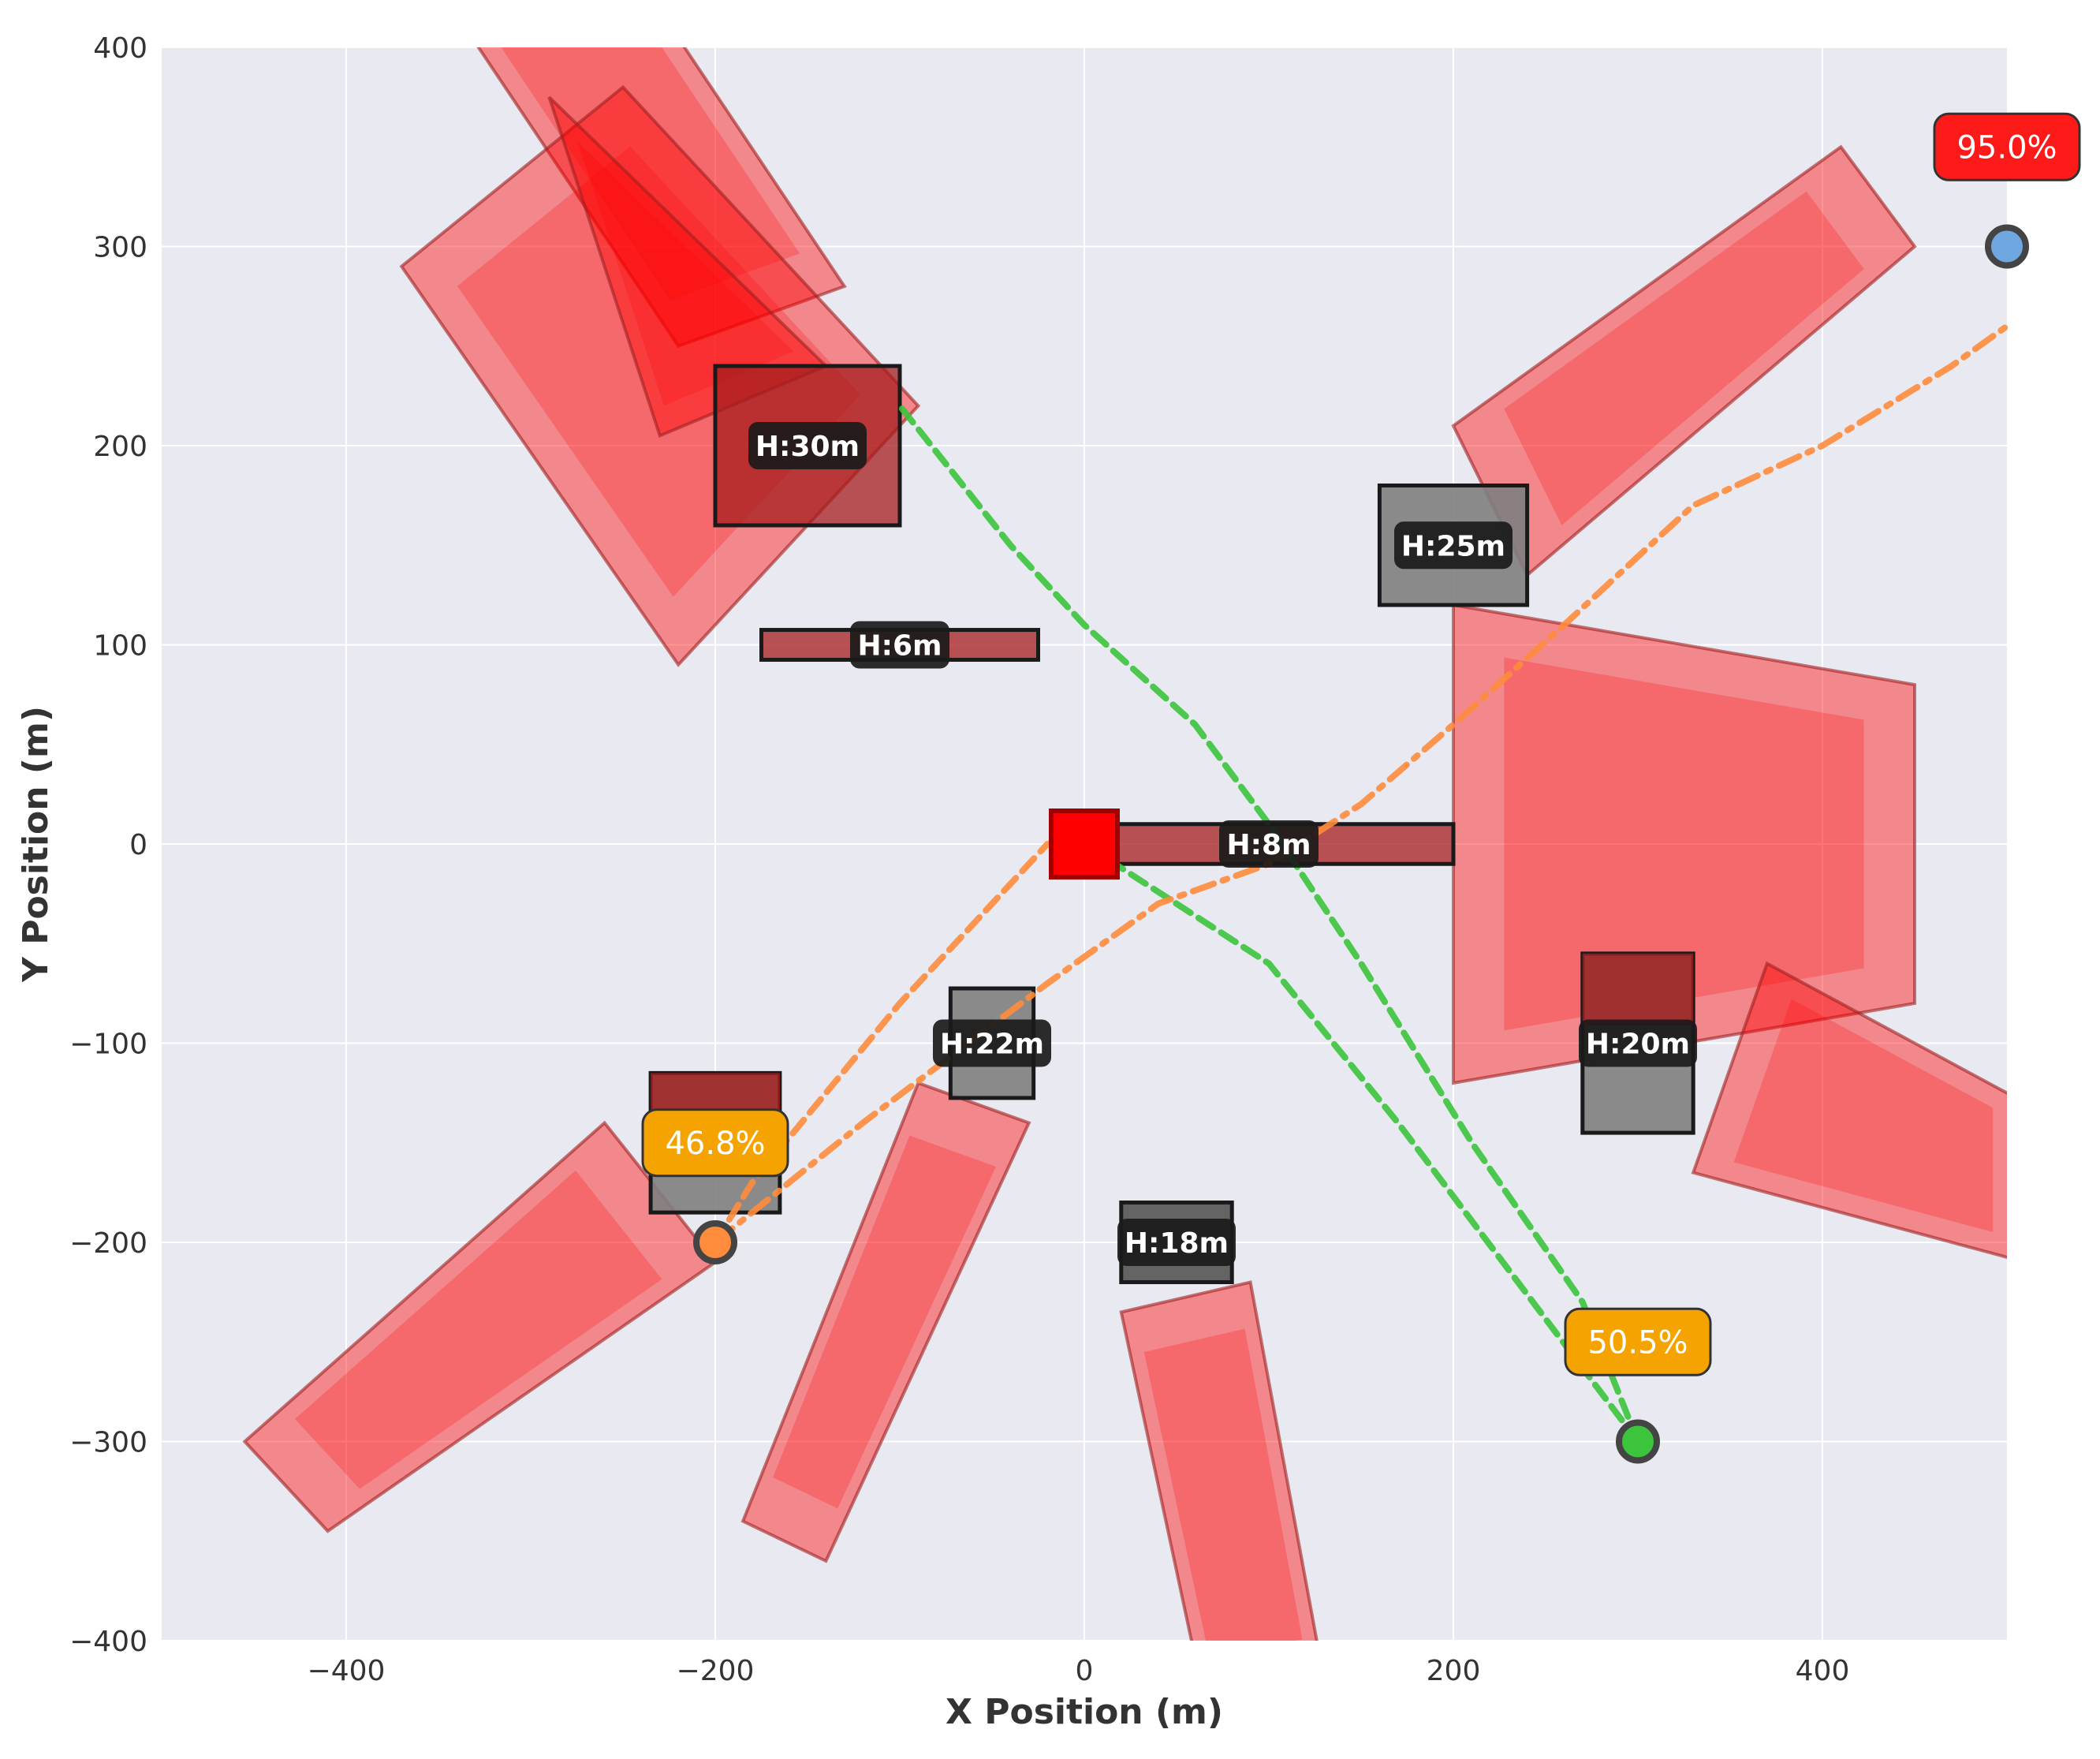 The image size is (2100, 1759). I want to click on x-tick-label: 0, so click(1085, 1671).